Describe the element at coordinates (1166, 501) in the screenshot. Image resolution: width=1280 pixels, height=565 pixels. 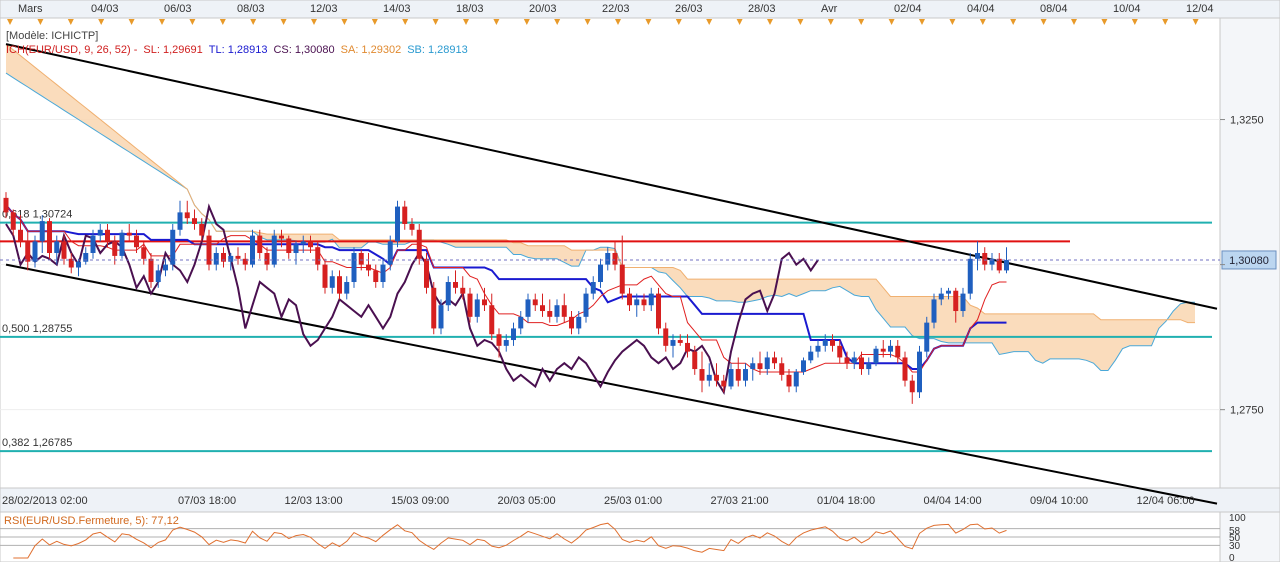
I see `bottom-time-label: 12/04 06:00` at that location.